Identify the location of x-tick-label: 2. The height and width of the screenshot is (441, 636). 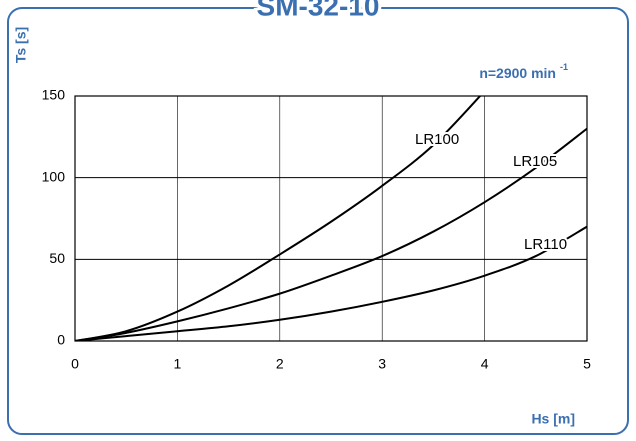
(280, 364).